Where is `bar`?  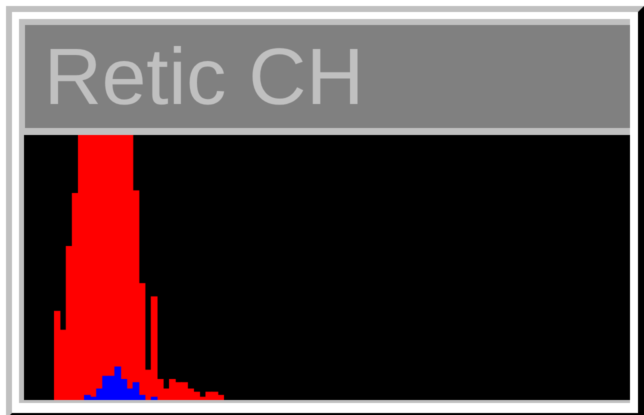
bar is located at coordinates (154, 398).